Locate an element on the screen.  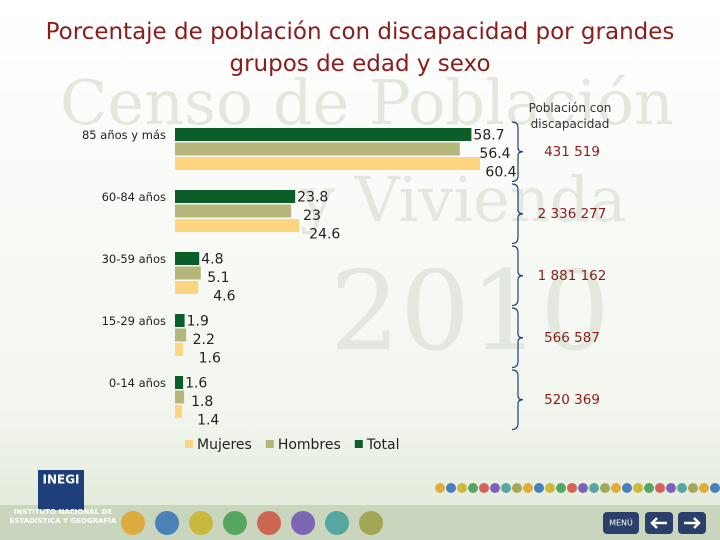
value-label: 56.4 is located at coordinates (494, 154).